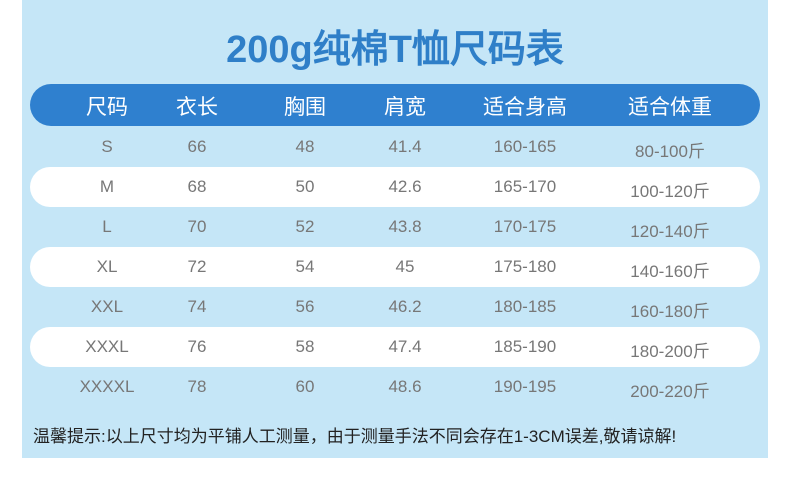 The height and width of the screenshot is (479, 790). I want to click on table-cell: S, so click(107, 146).